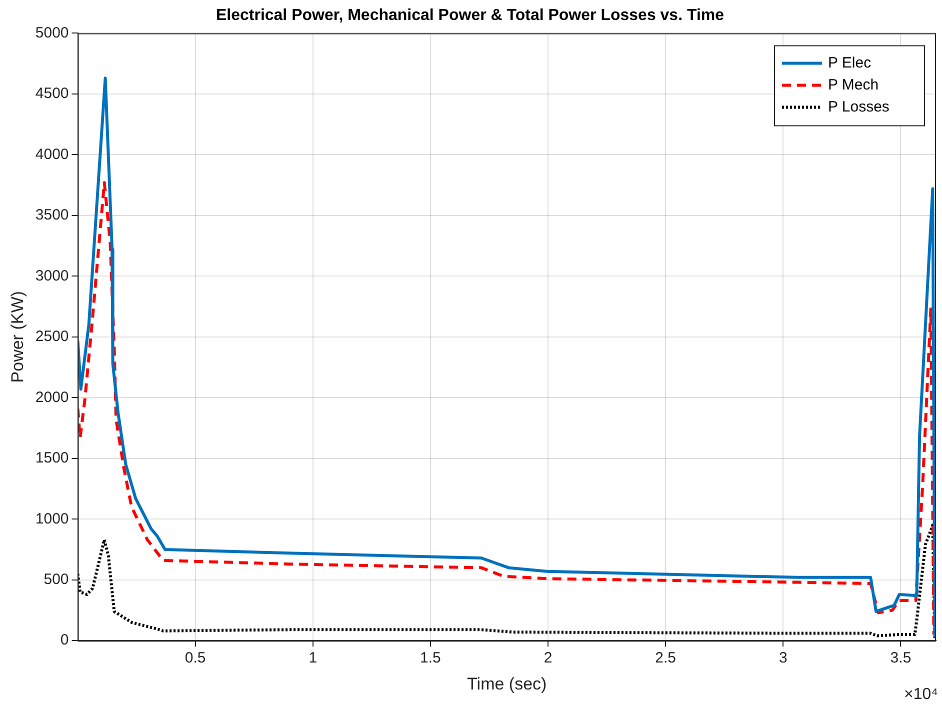 The height and width of the screenshot is (719, 942). I want to click on y-tick-label: 5000, so click(52, 33).